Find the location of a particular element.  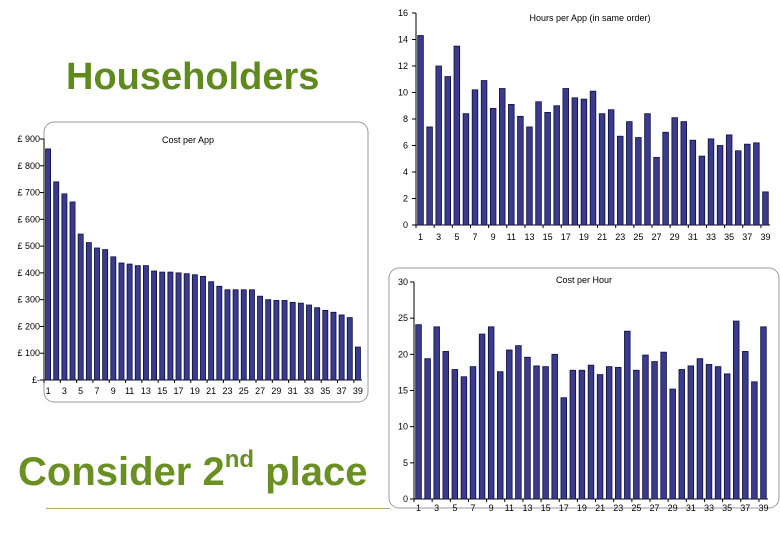

cost_app-x-tick-label: 15 is located at coordinates (162, 391).